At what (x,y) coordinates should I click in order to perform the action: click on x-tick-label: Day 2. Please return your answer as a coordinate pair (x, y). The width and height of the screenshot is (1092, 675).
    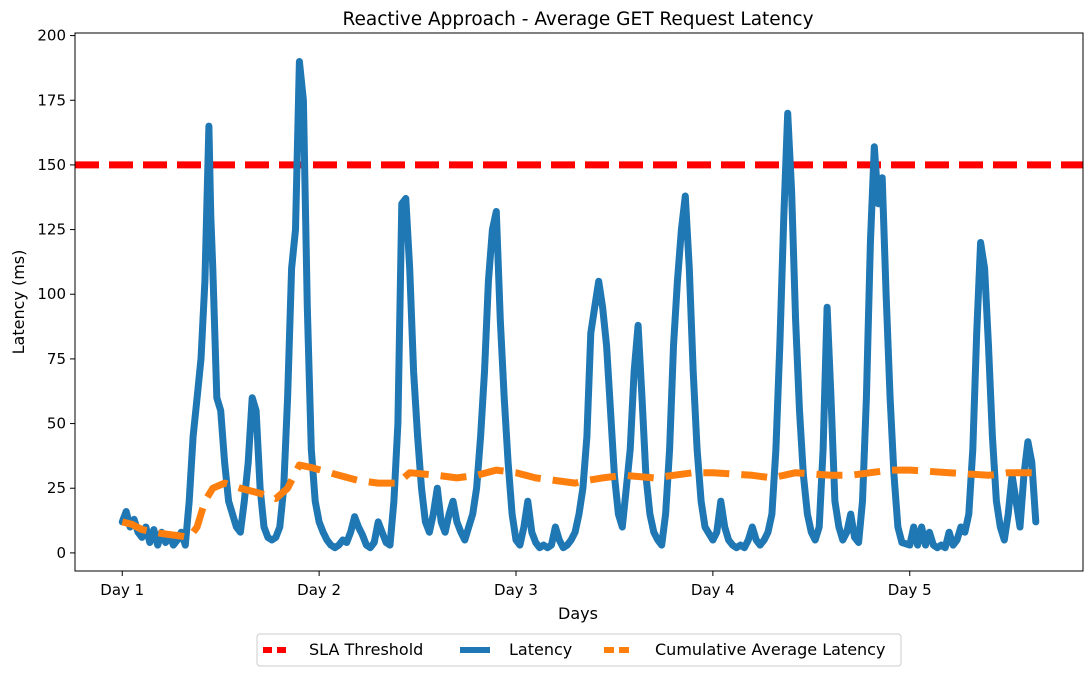
    Looking at the image, I should click on (319, 590).